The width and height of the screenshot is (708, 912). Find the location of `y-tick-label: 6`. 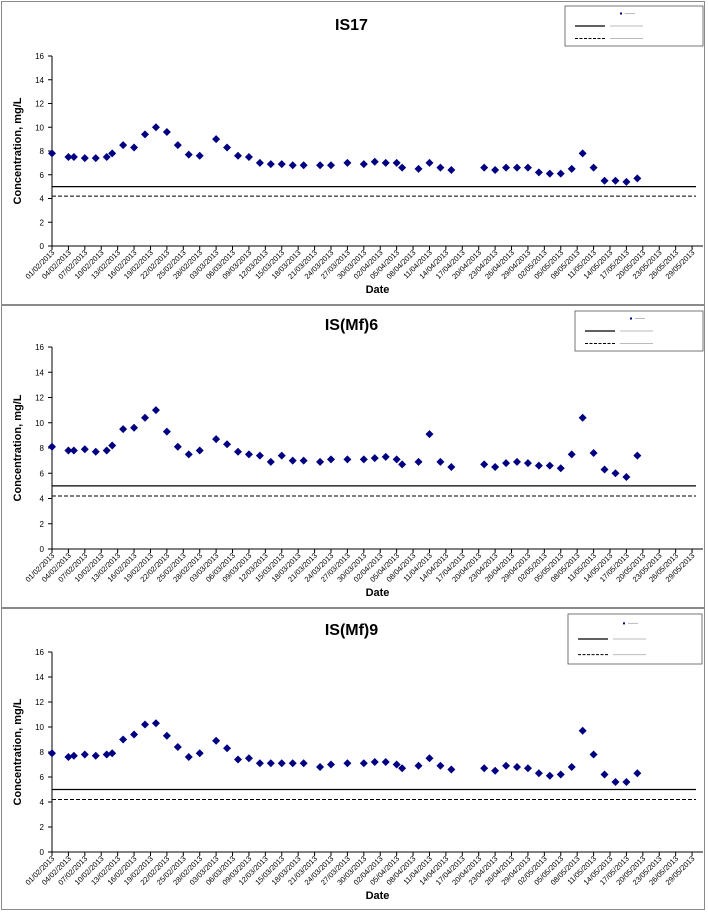

y-tick-label: 6 is located at coordinates (42, 175).